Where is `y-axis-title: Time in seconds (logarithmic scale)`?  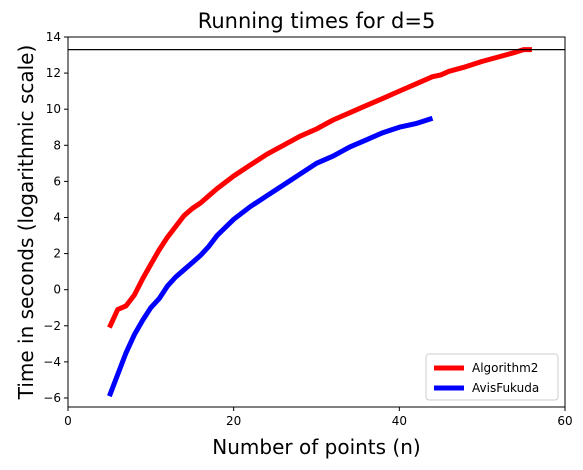 y-axis-title: Time in seconds (logarithmic scale) is located at coordinates (26, 223).